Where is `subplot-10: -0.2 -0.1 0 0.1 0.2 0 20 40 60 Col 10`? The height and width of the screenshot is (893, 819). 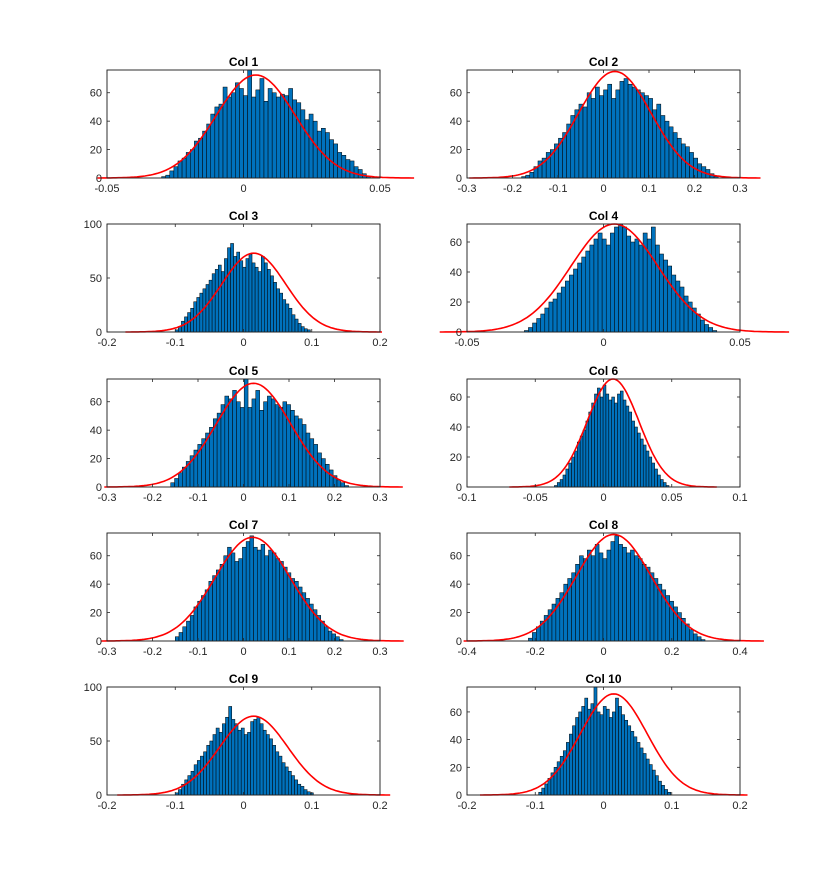 subplot-10: -0.2 -0.1 0 0.1 0.2 0 20 40 60 Col 10 is located at coordinates (599, 742).